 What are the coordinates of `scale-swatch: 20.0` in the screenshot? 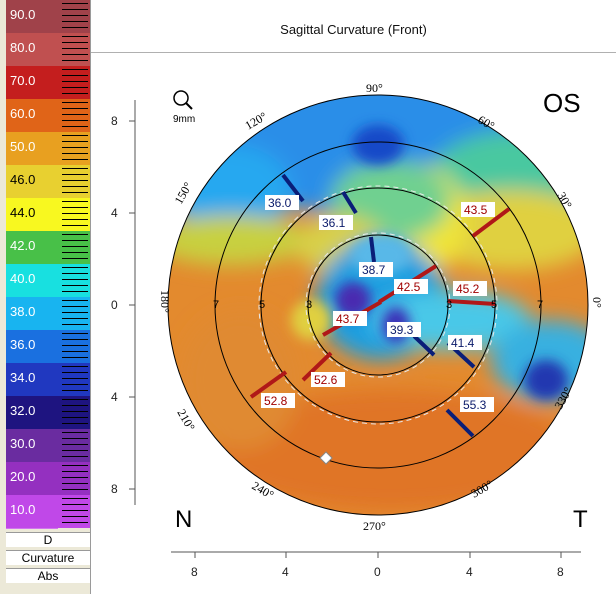 It's located at (32, 479).